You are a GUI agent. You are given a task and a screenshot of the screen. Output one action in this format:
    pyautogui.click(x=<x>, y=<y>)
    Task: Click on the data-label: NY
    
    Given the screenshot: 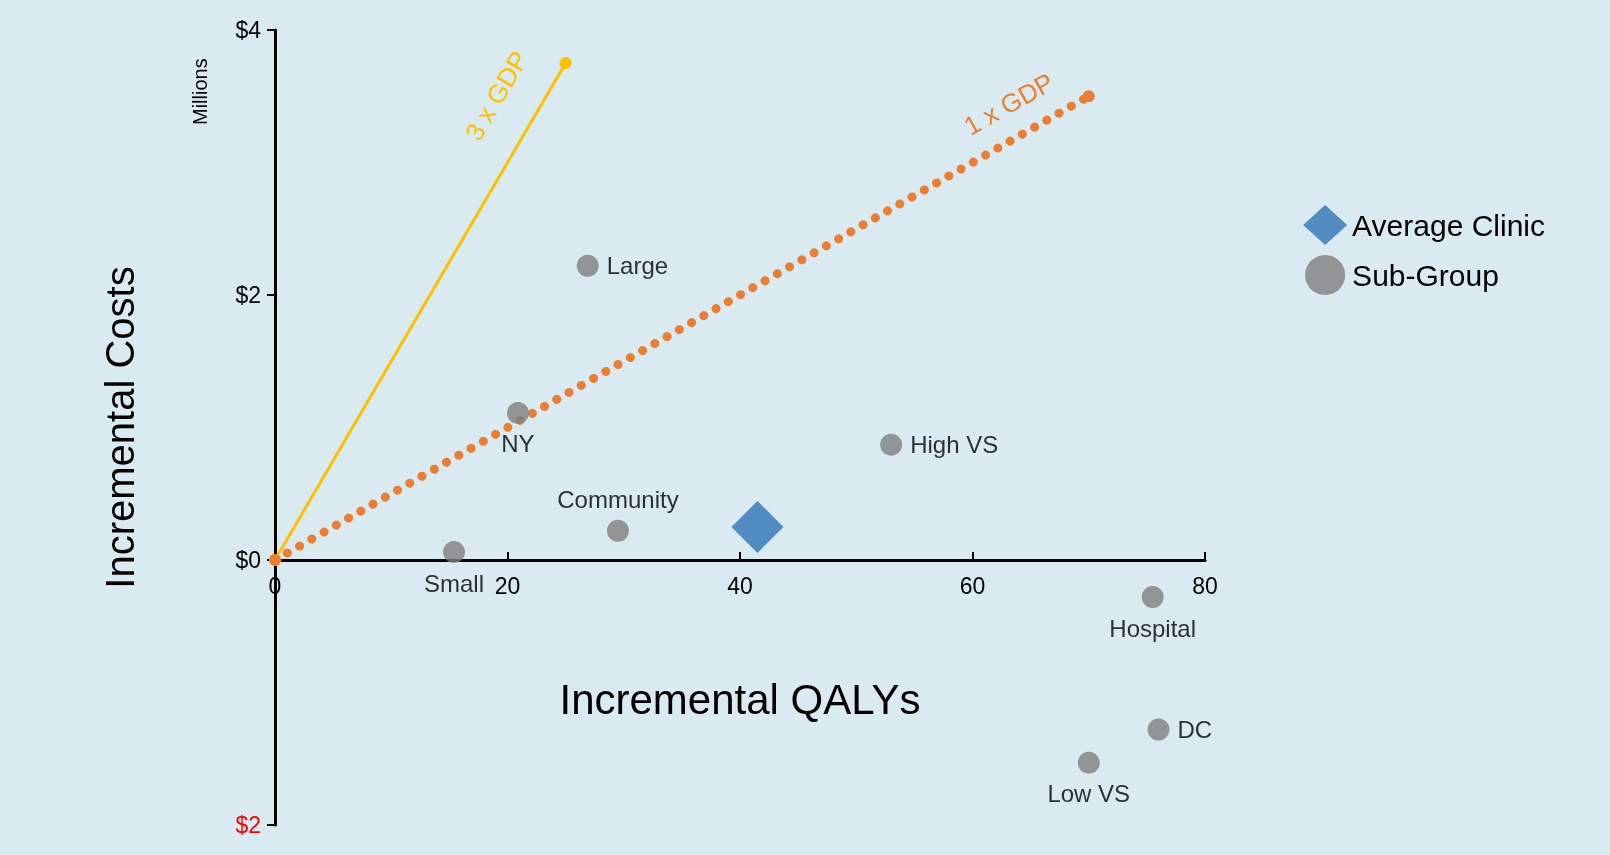 What is the action you would take?
    pyautogui.click(x=518, y=444)
    